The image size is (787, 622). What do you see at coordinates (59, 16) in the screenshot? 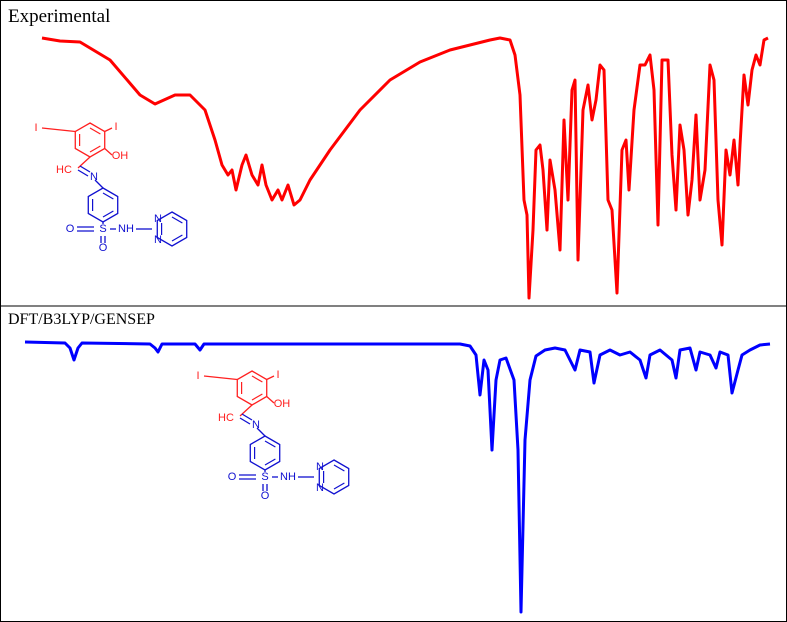
I see `panel-label: Experimental` at bounding box center [59, 16].